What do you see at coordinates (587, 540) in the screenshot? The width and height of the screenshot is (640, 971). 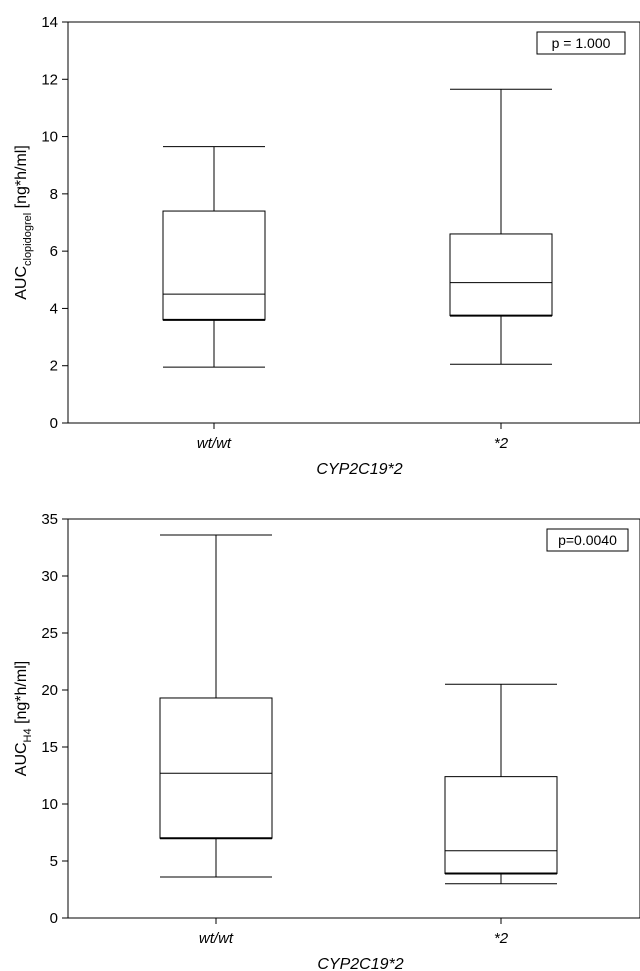 I see `p-value-label: p=0.0040` at bounding box center [587, 540].